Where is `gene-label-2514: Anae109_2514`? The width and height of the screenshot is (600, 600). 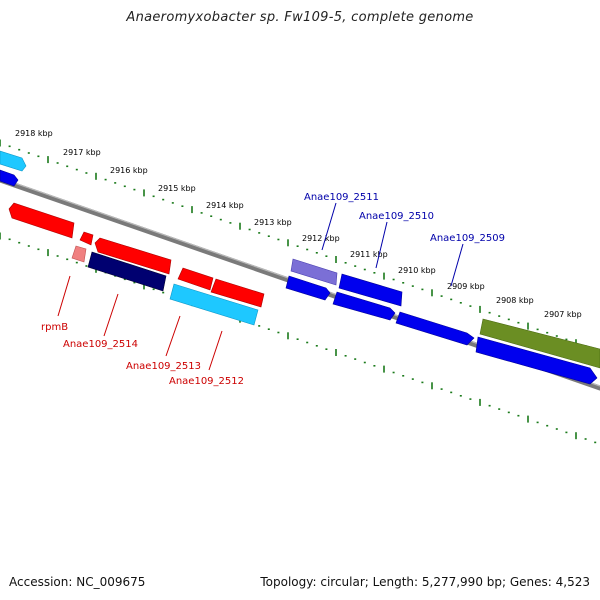
gene-label-2514: Anae109_2514 is located at coordinates (100, 344).